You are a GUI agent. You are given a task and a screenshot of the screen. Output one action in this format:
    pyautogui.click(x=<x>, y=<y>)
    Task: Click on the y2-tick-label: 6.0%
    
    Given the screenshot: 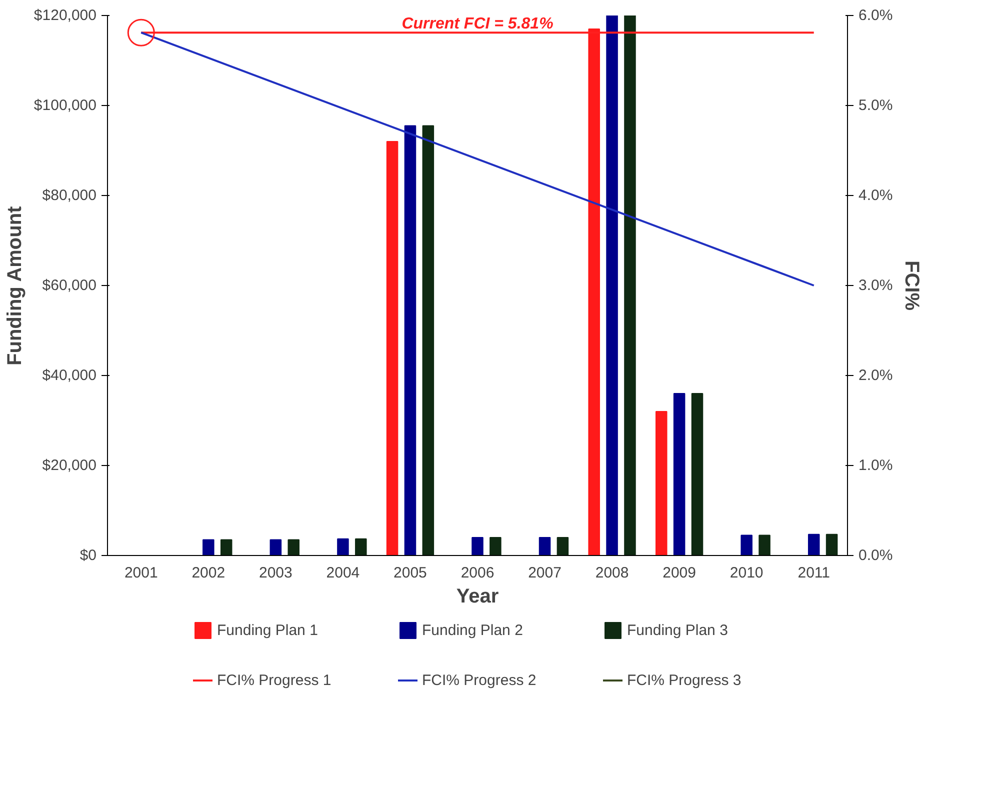 What is the action you would take?
    pyautogui.click(x=875, y=15)
    